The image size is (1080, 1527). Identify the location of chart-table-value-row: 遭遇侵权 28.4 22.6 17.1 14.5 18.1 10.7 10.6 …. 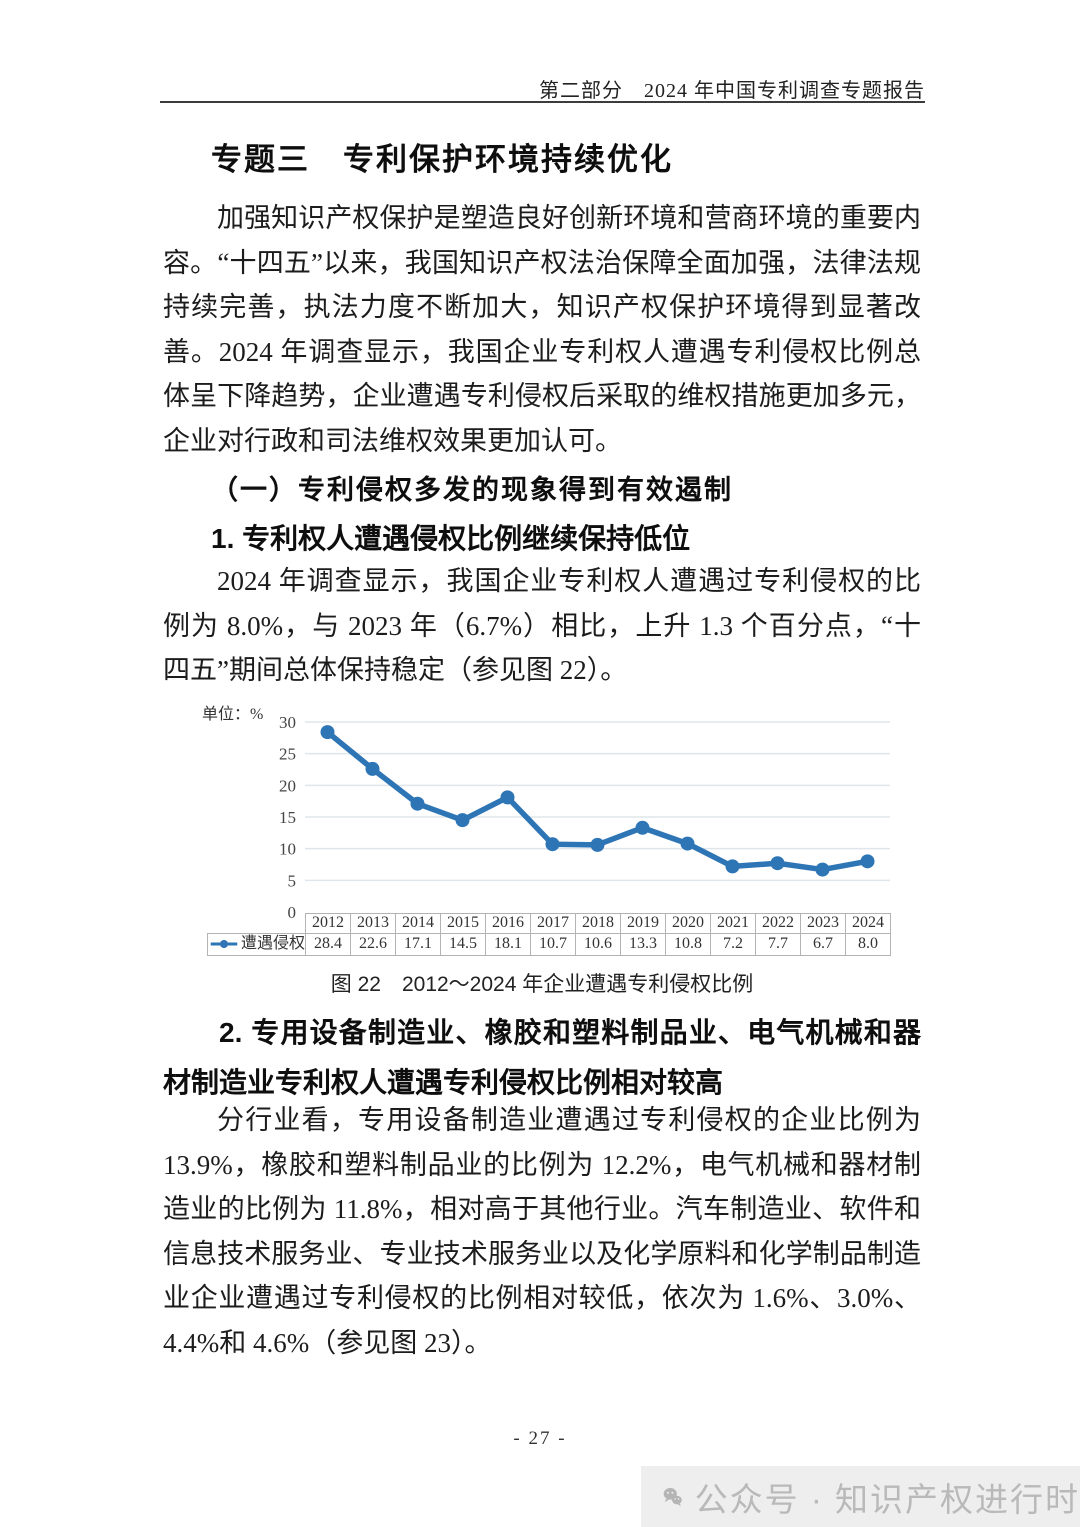
(549, 944).